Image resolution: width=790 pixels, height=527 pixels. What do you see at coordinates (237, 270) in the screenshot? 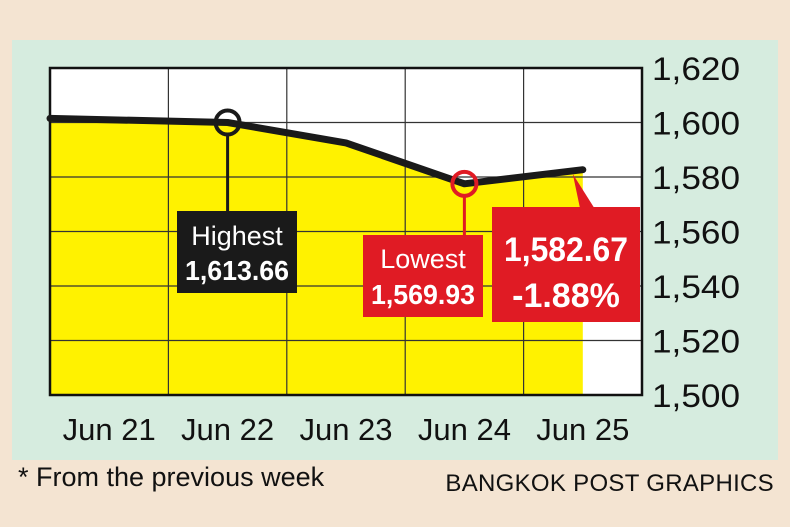
I see `highest-value: 1,613.66` at bounding box center [237, 270].